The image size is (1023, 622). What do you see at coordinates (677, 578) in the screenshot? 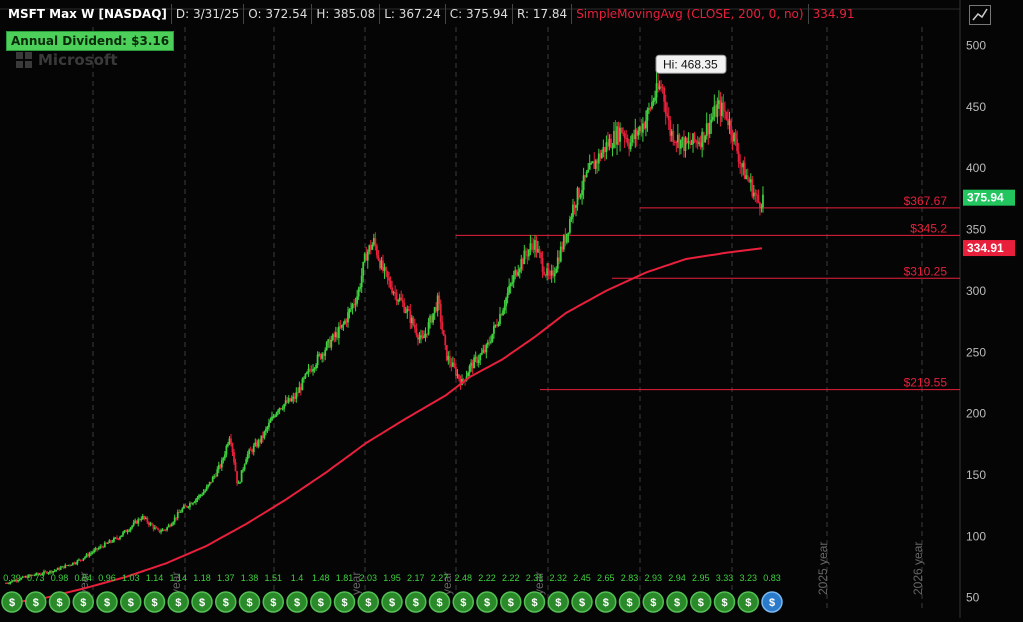
I see `dividend-value: 2.94` at bounding box center [677, 578].